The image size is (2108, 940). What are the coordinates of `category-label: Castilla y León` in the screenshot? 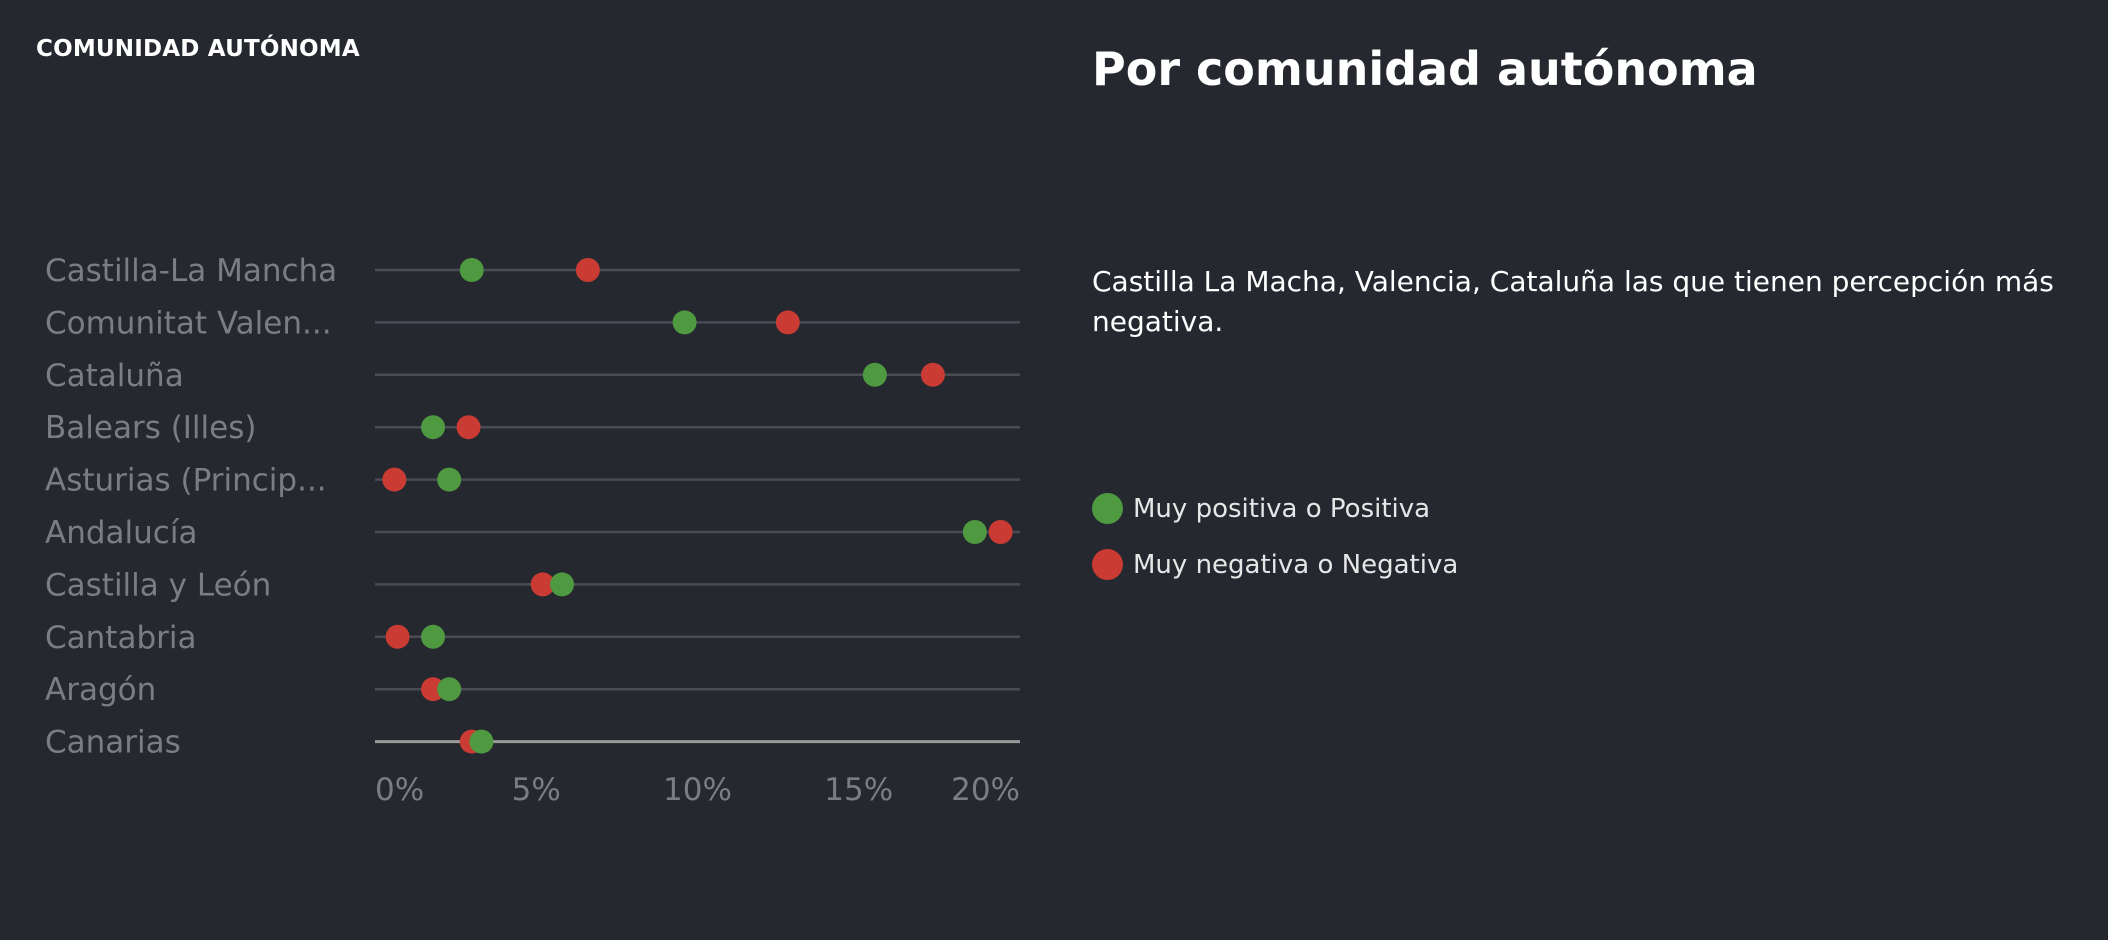 It's located at (158, 585).